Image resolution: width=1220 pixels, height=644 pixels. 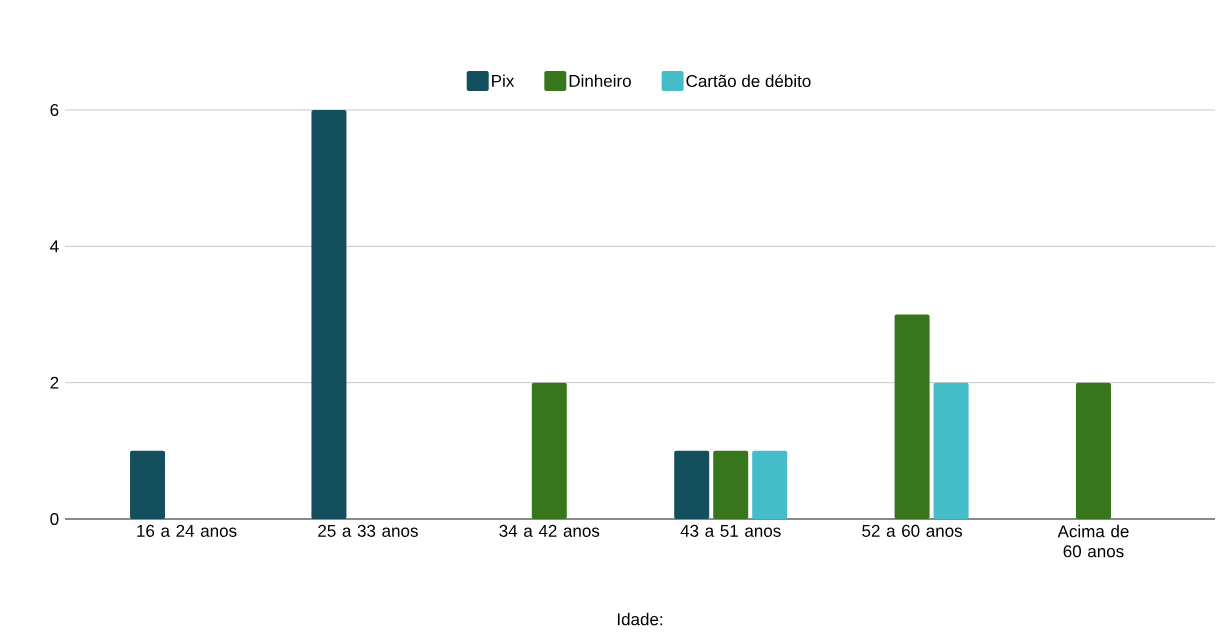 I want to click on y-tick-label: 2, so click(x=54, y=382).